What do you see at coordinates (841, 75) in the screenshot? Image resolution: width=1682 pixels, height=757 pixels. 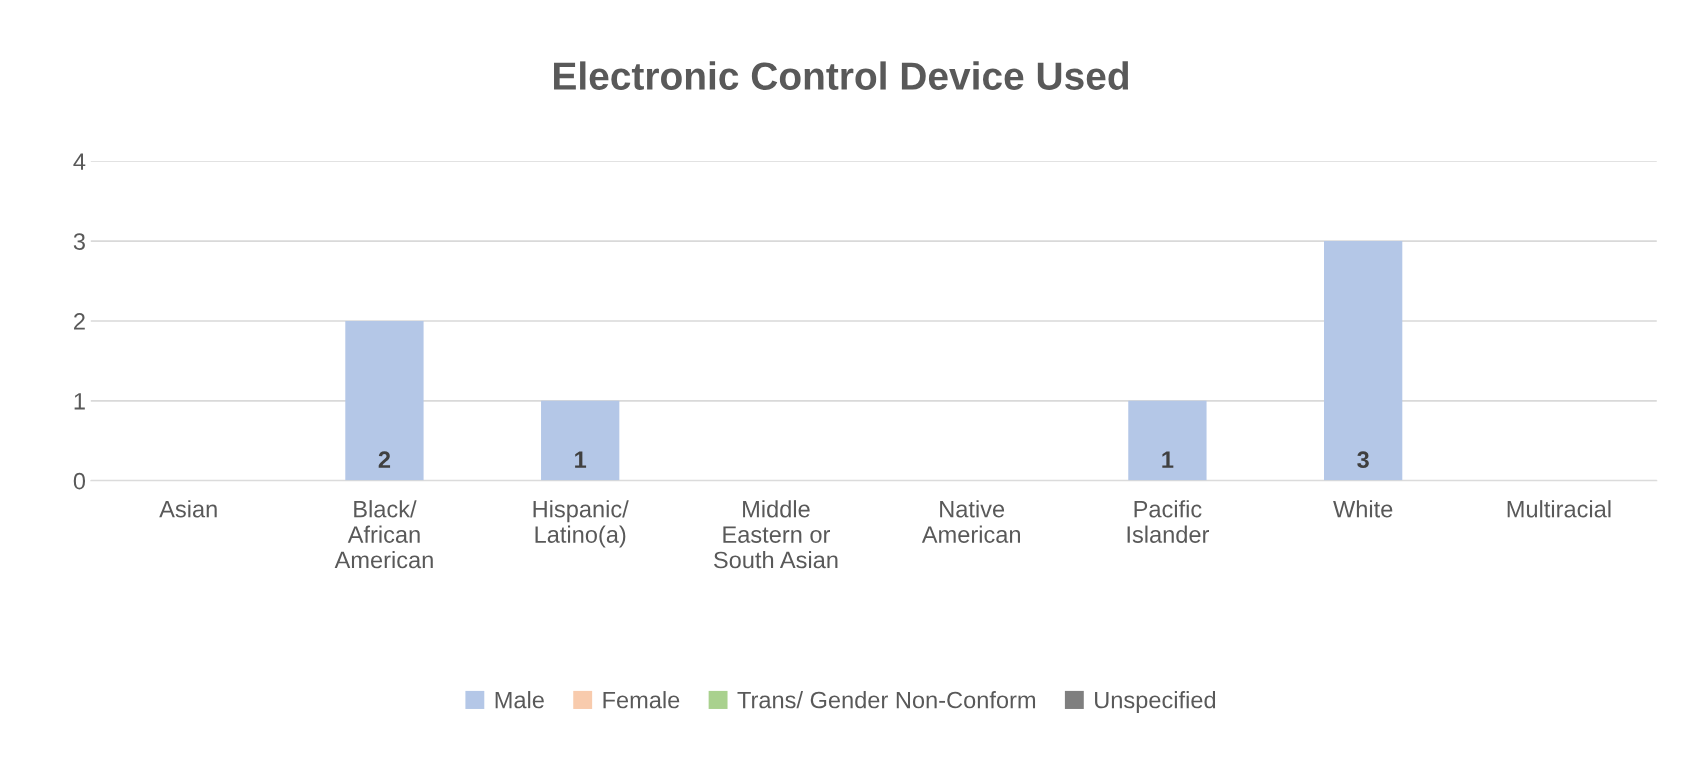 I see `chart-title: Electronic Control Device Used` at bounding box center [841, 75].